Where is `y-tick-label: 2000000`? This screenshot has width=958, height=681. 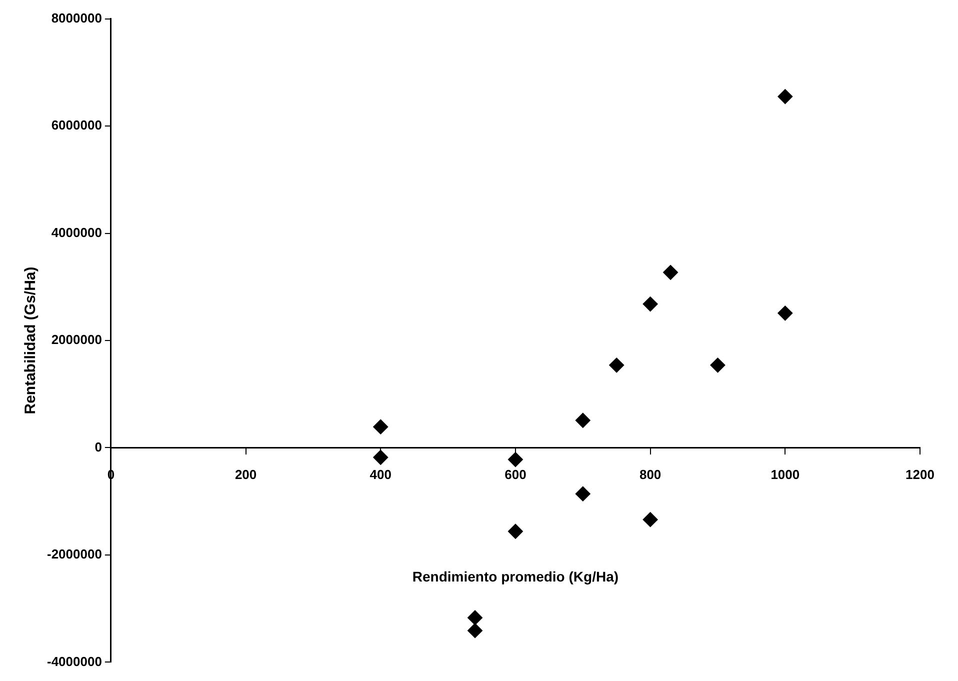 y-tick-label: 2000000 is located at coordinates (76, 340).